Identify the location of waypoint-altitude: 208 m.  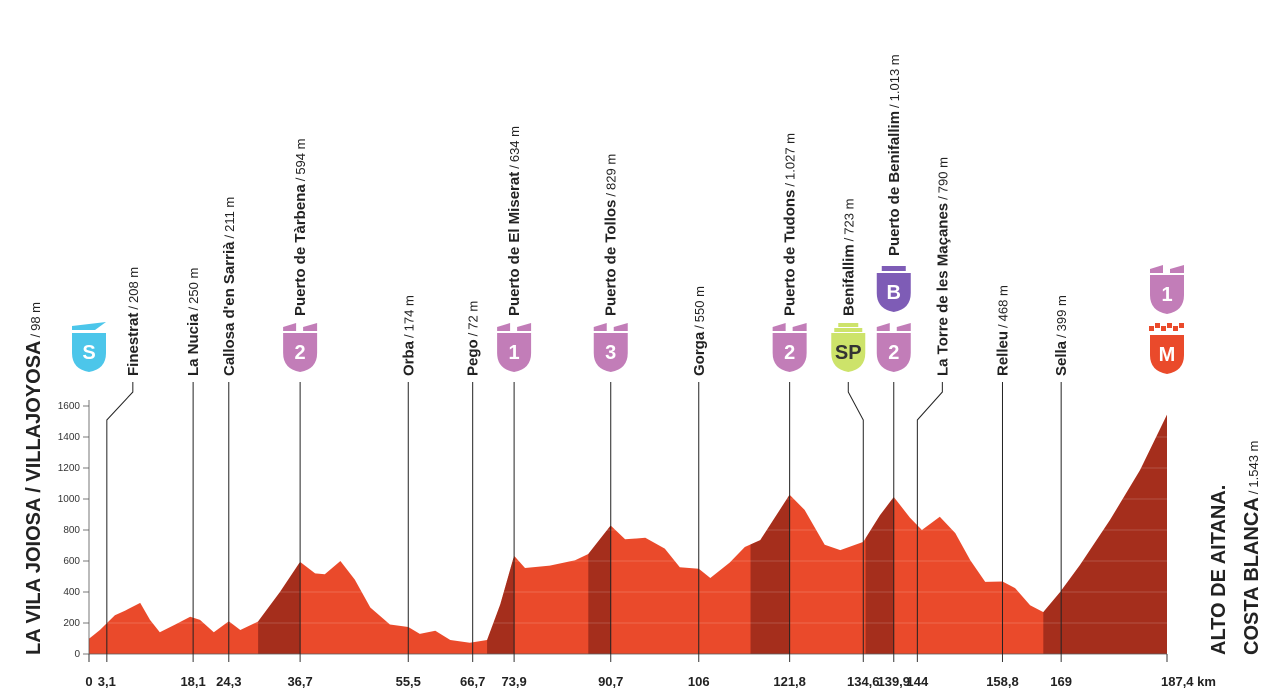
(133, 285).